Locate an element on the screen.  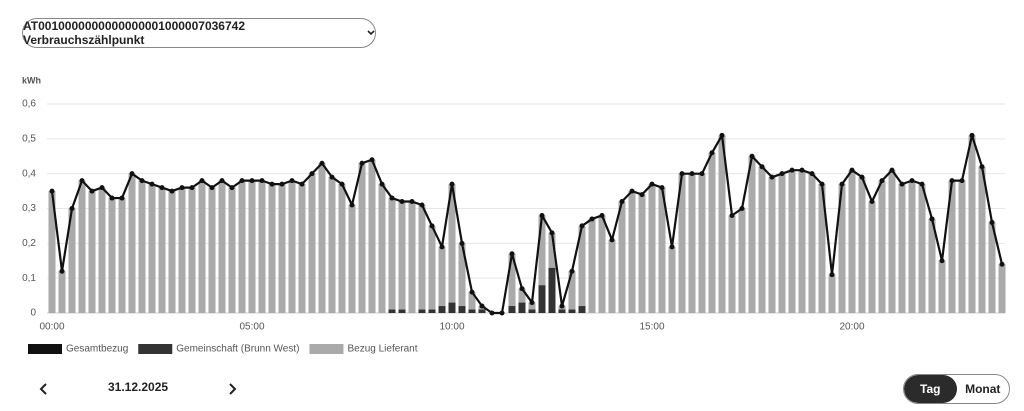
prev-day-button is located at coordinates (44, 389).